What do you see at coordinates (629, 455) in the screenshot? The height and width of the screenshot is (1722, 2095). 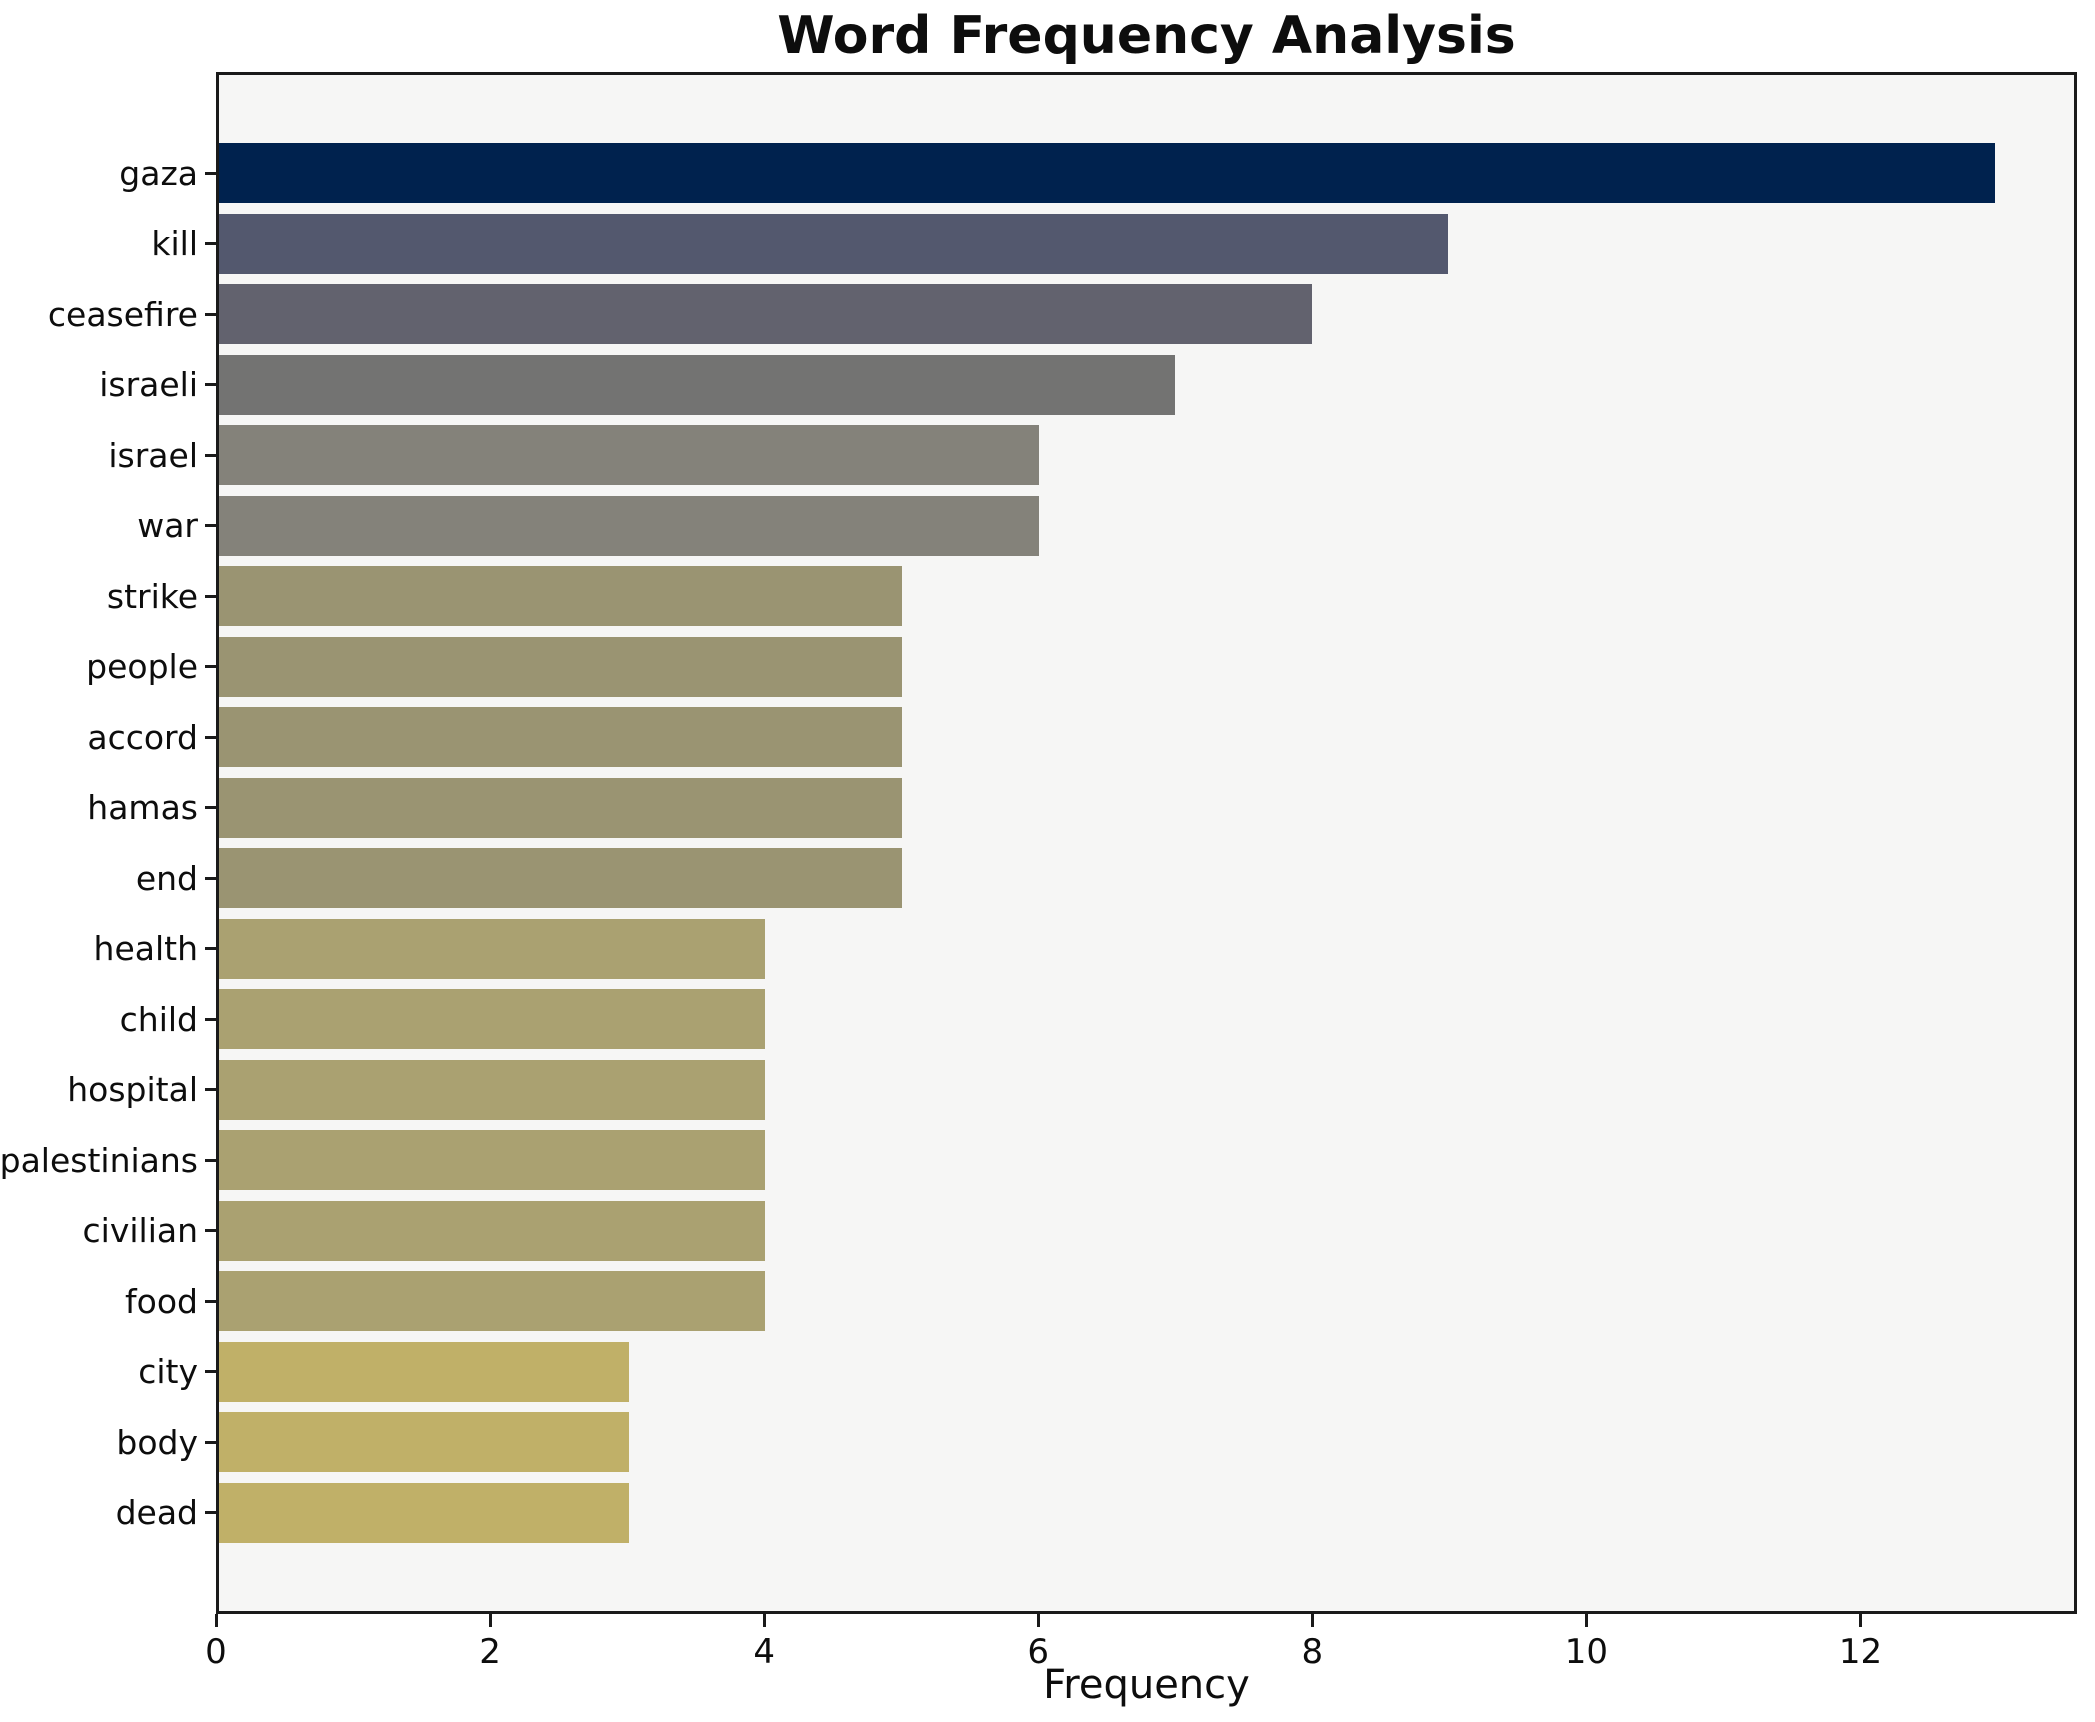 I see `bar-israel` at bounding box center [629, 455].